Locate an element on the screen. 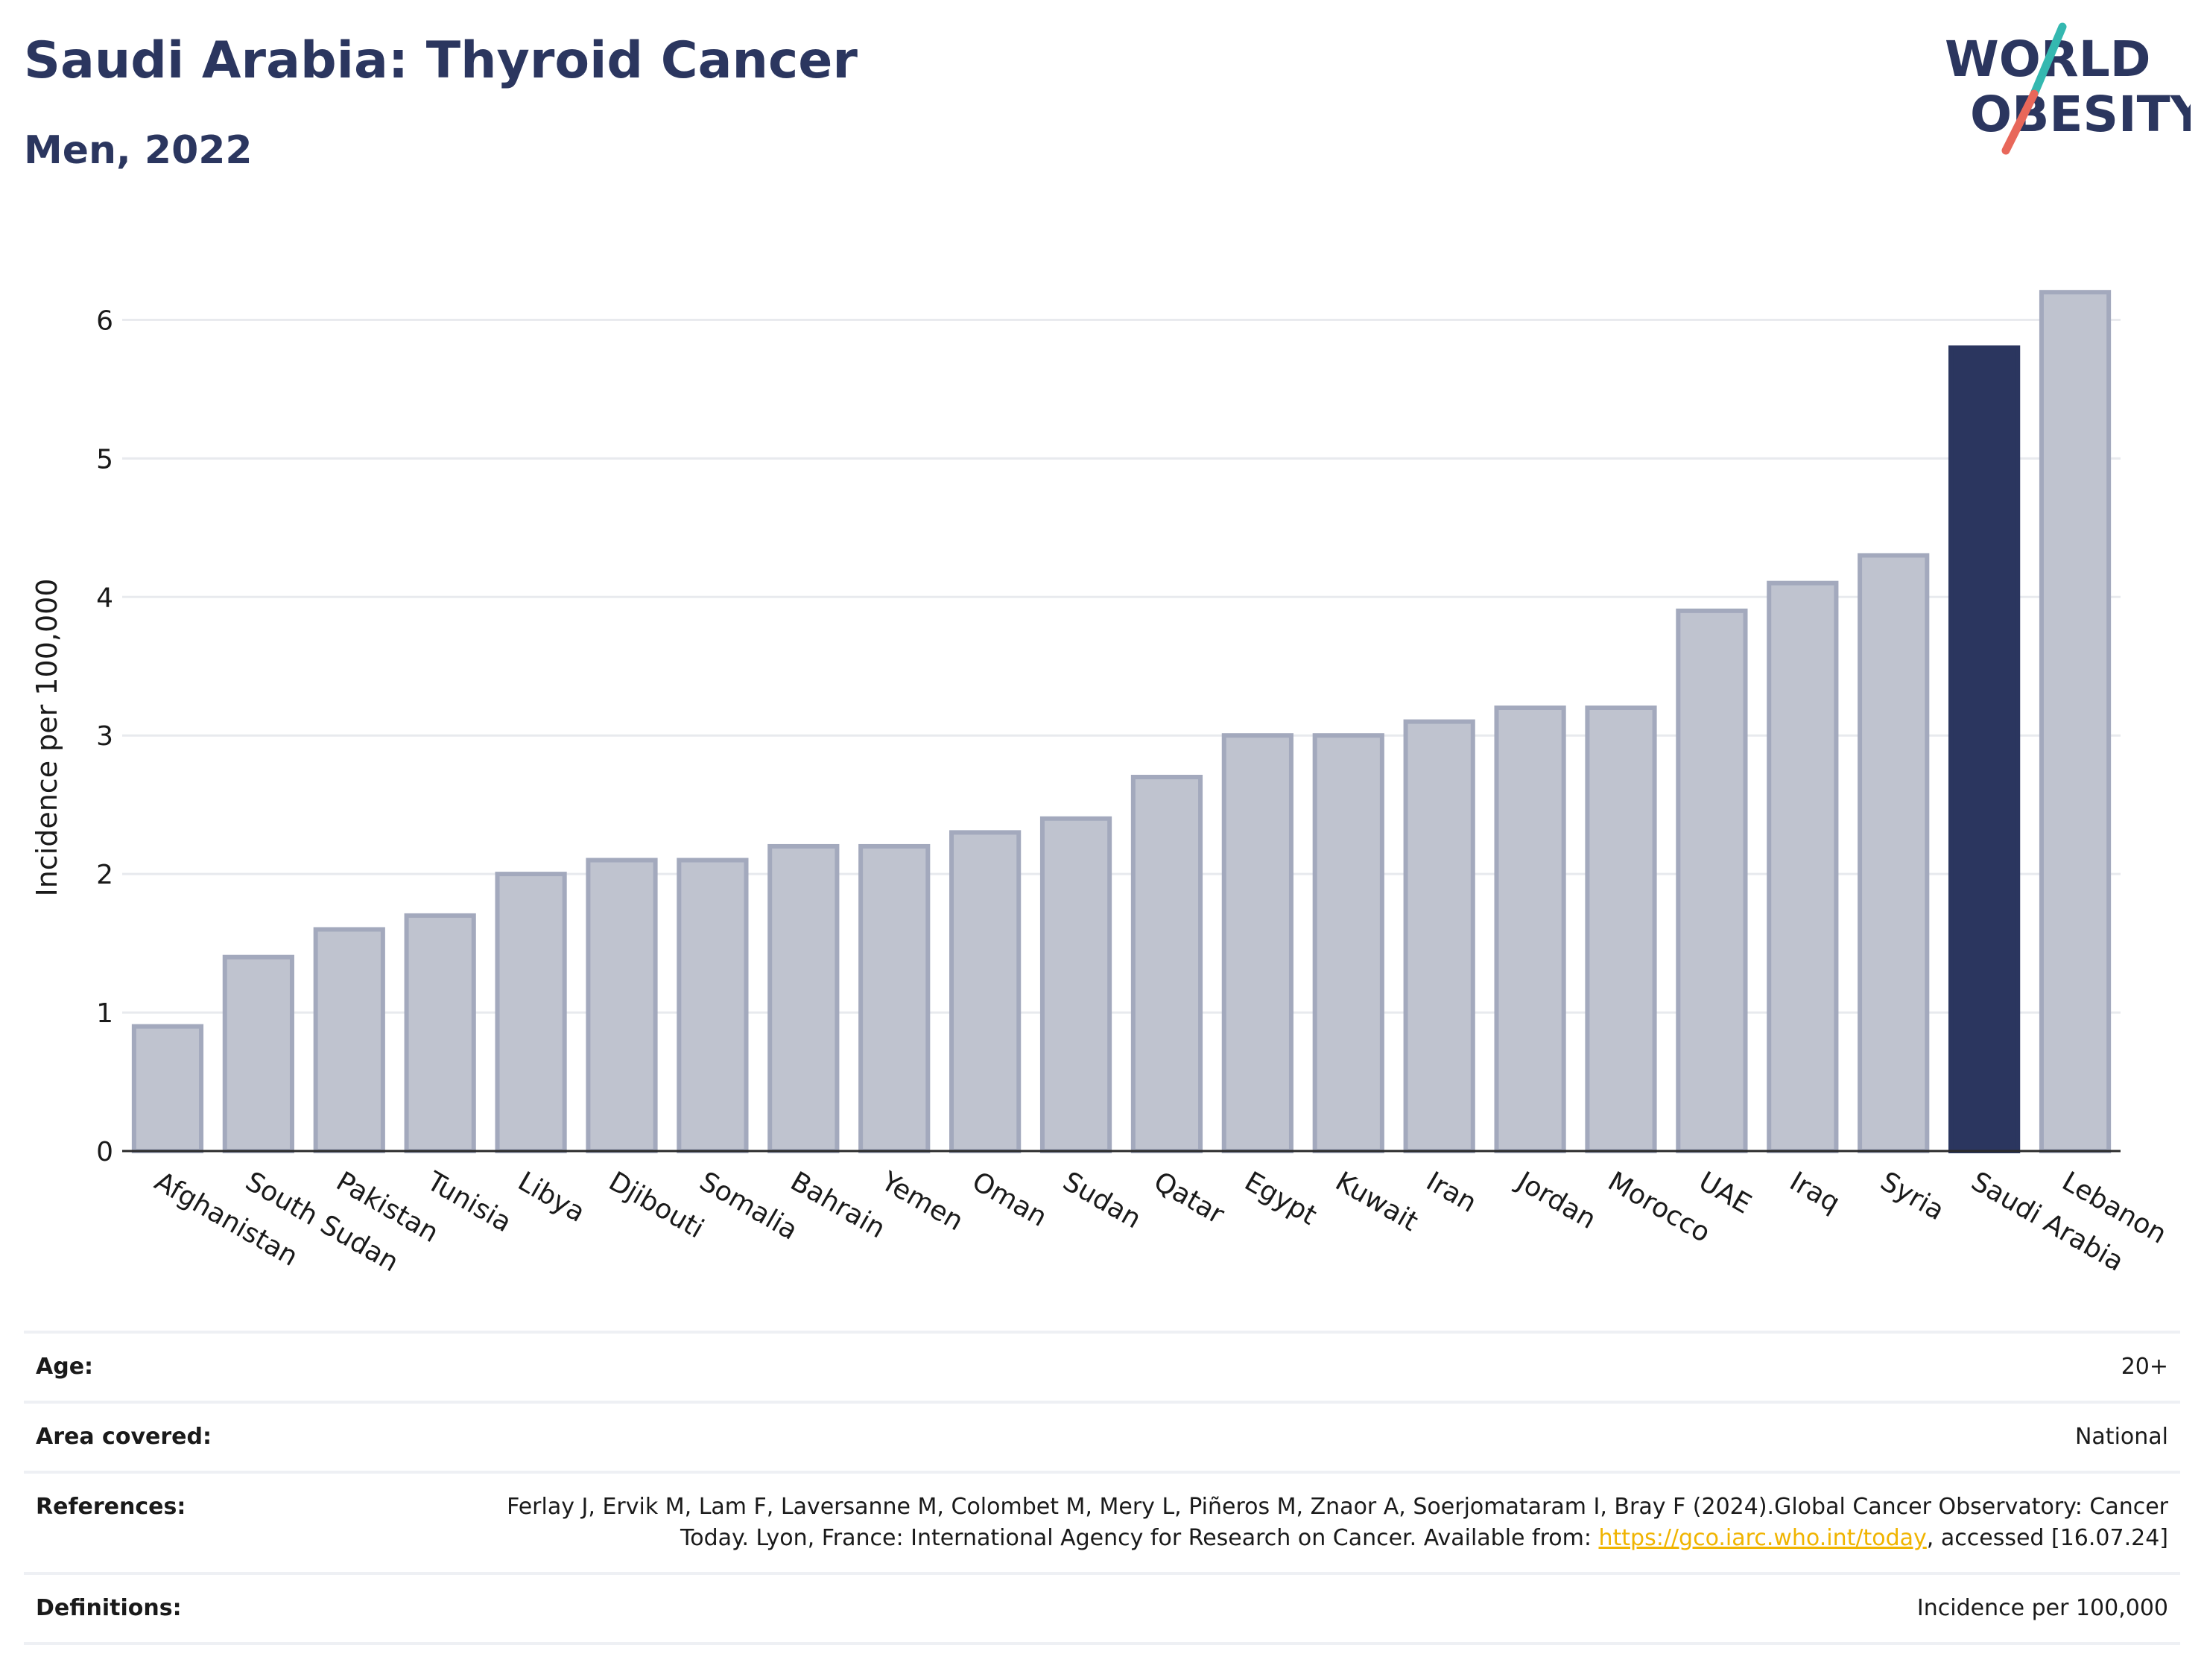 This screenshot has height=1680, width=2204. age-value: 20+ is located at coordinates (1307, 1366).